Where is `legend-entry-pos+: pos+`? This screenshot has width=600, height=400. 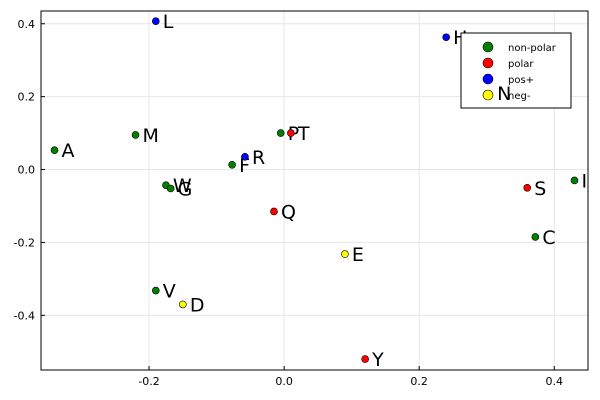 legend-entry-pos+: pos+ is located at coordinates (521, 80).